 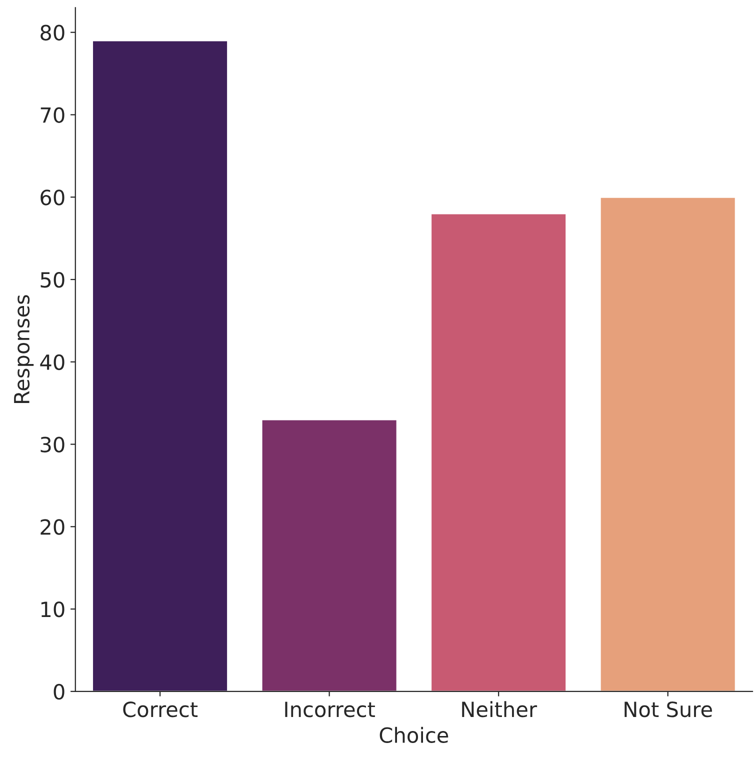 I want to click on y-tick-label: 70, so click(x=52, y=115).